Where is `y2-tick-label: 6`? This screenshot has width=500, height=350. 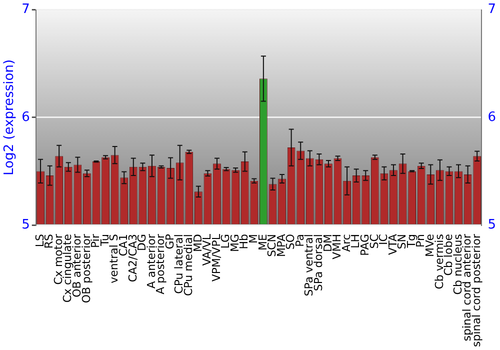
y2-tick-label: 6 is located at coordinates (492, 117).